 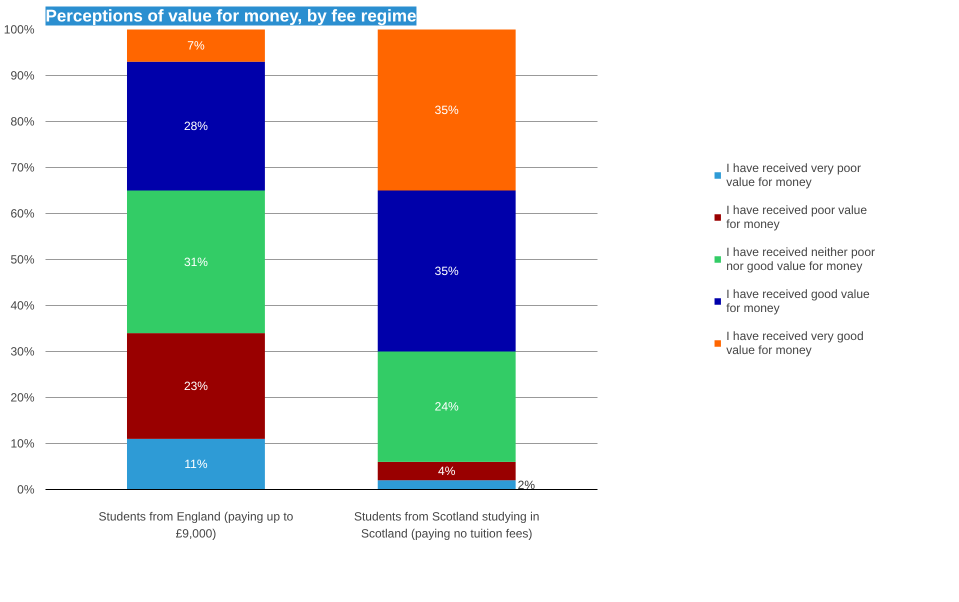 What do you see at coordinates (796, 217) in the screenshot?
I see `legend-label: I have received poor value for money` at bounding box center [796, 217].